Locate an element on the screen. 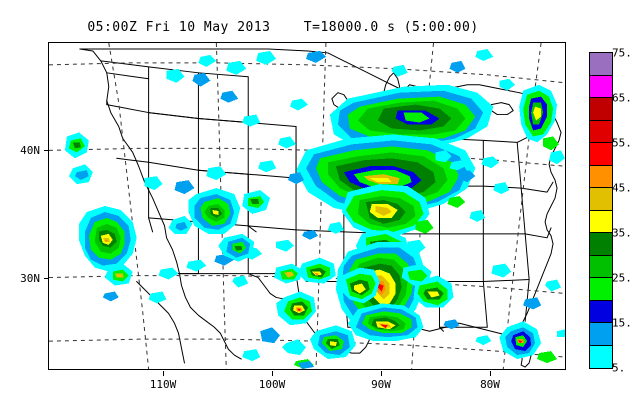 The width and height of the screenshot is (640, 400). axis-label-lon-100: 100W is located at coordinates (272, 384).